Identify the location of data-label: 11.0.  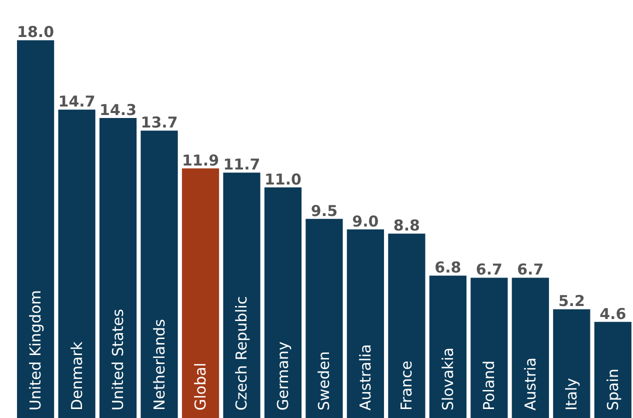
(283, 179).